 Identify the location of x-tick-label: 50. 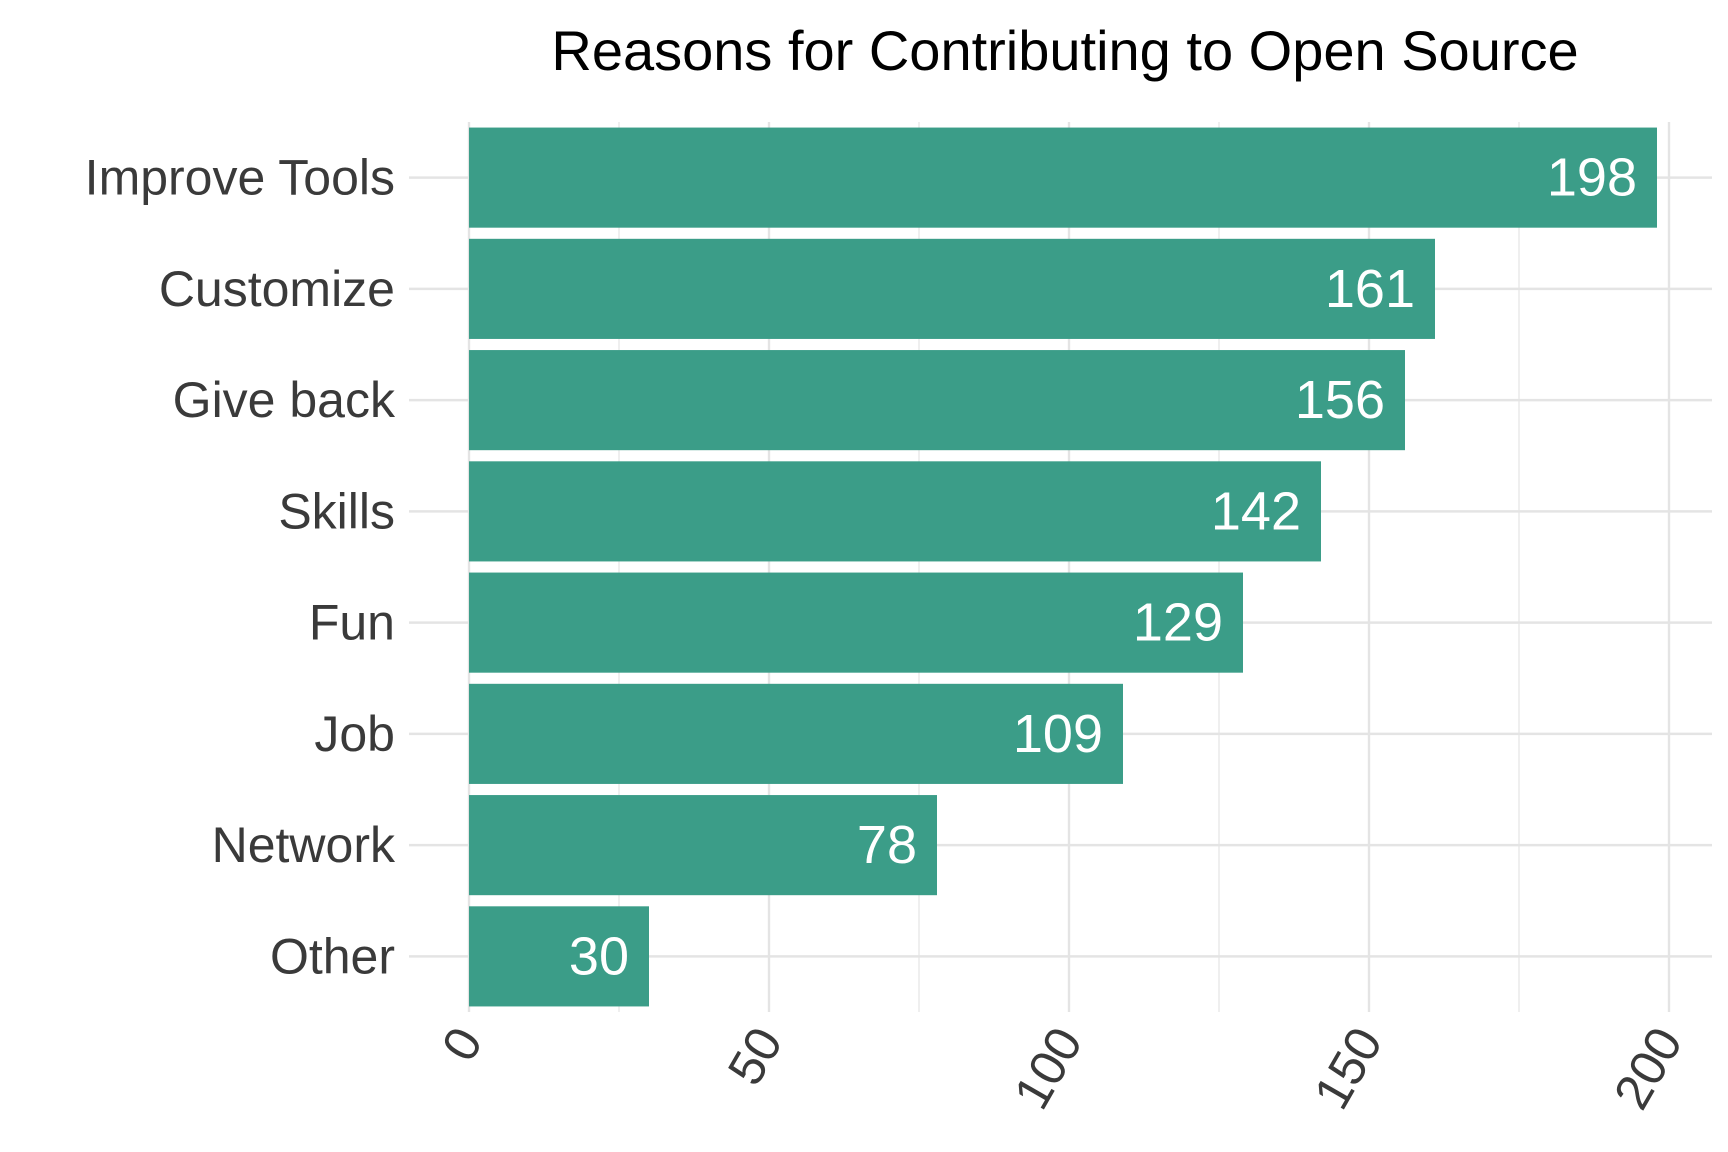
(755, 1056).